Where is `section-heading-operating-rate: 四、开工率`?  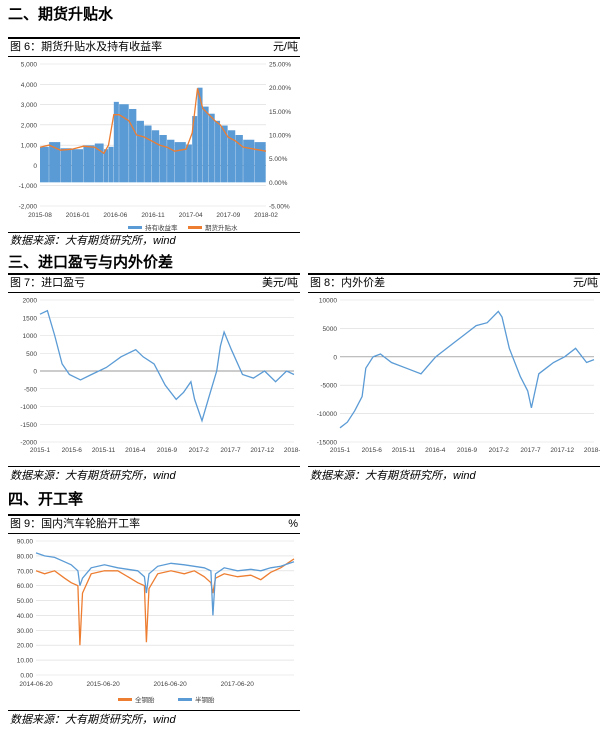
section-heading-operating-rate: 四、开工率 is located at coordinates (46, 499).